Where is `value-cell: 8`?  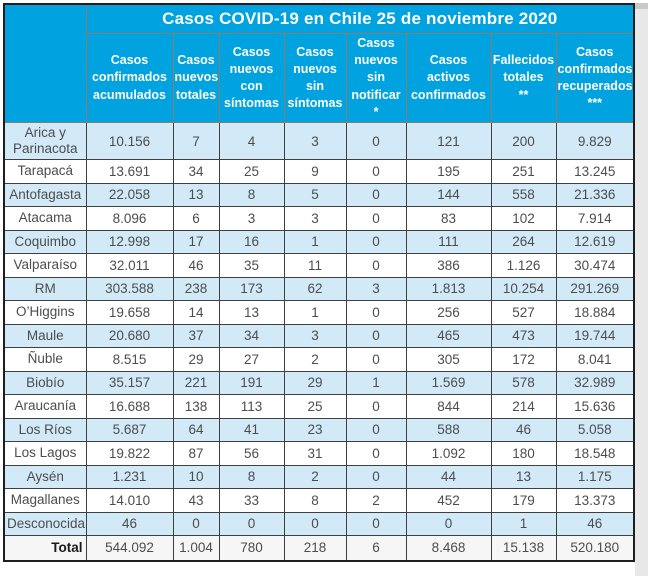
value-cell: 8 is located at coordinates (315, 500).